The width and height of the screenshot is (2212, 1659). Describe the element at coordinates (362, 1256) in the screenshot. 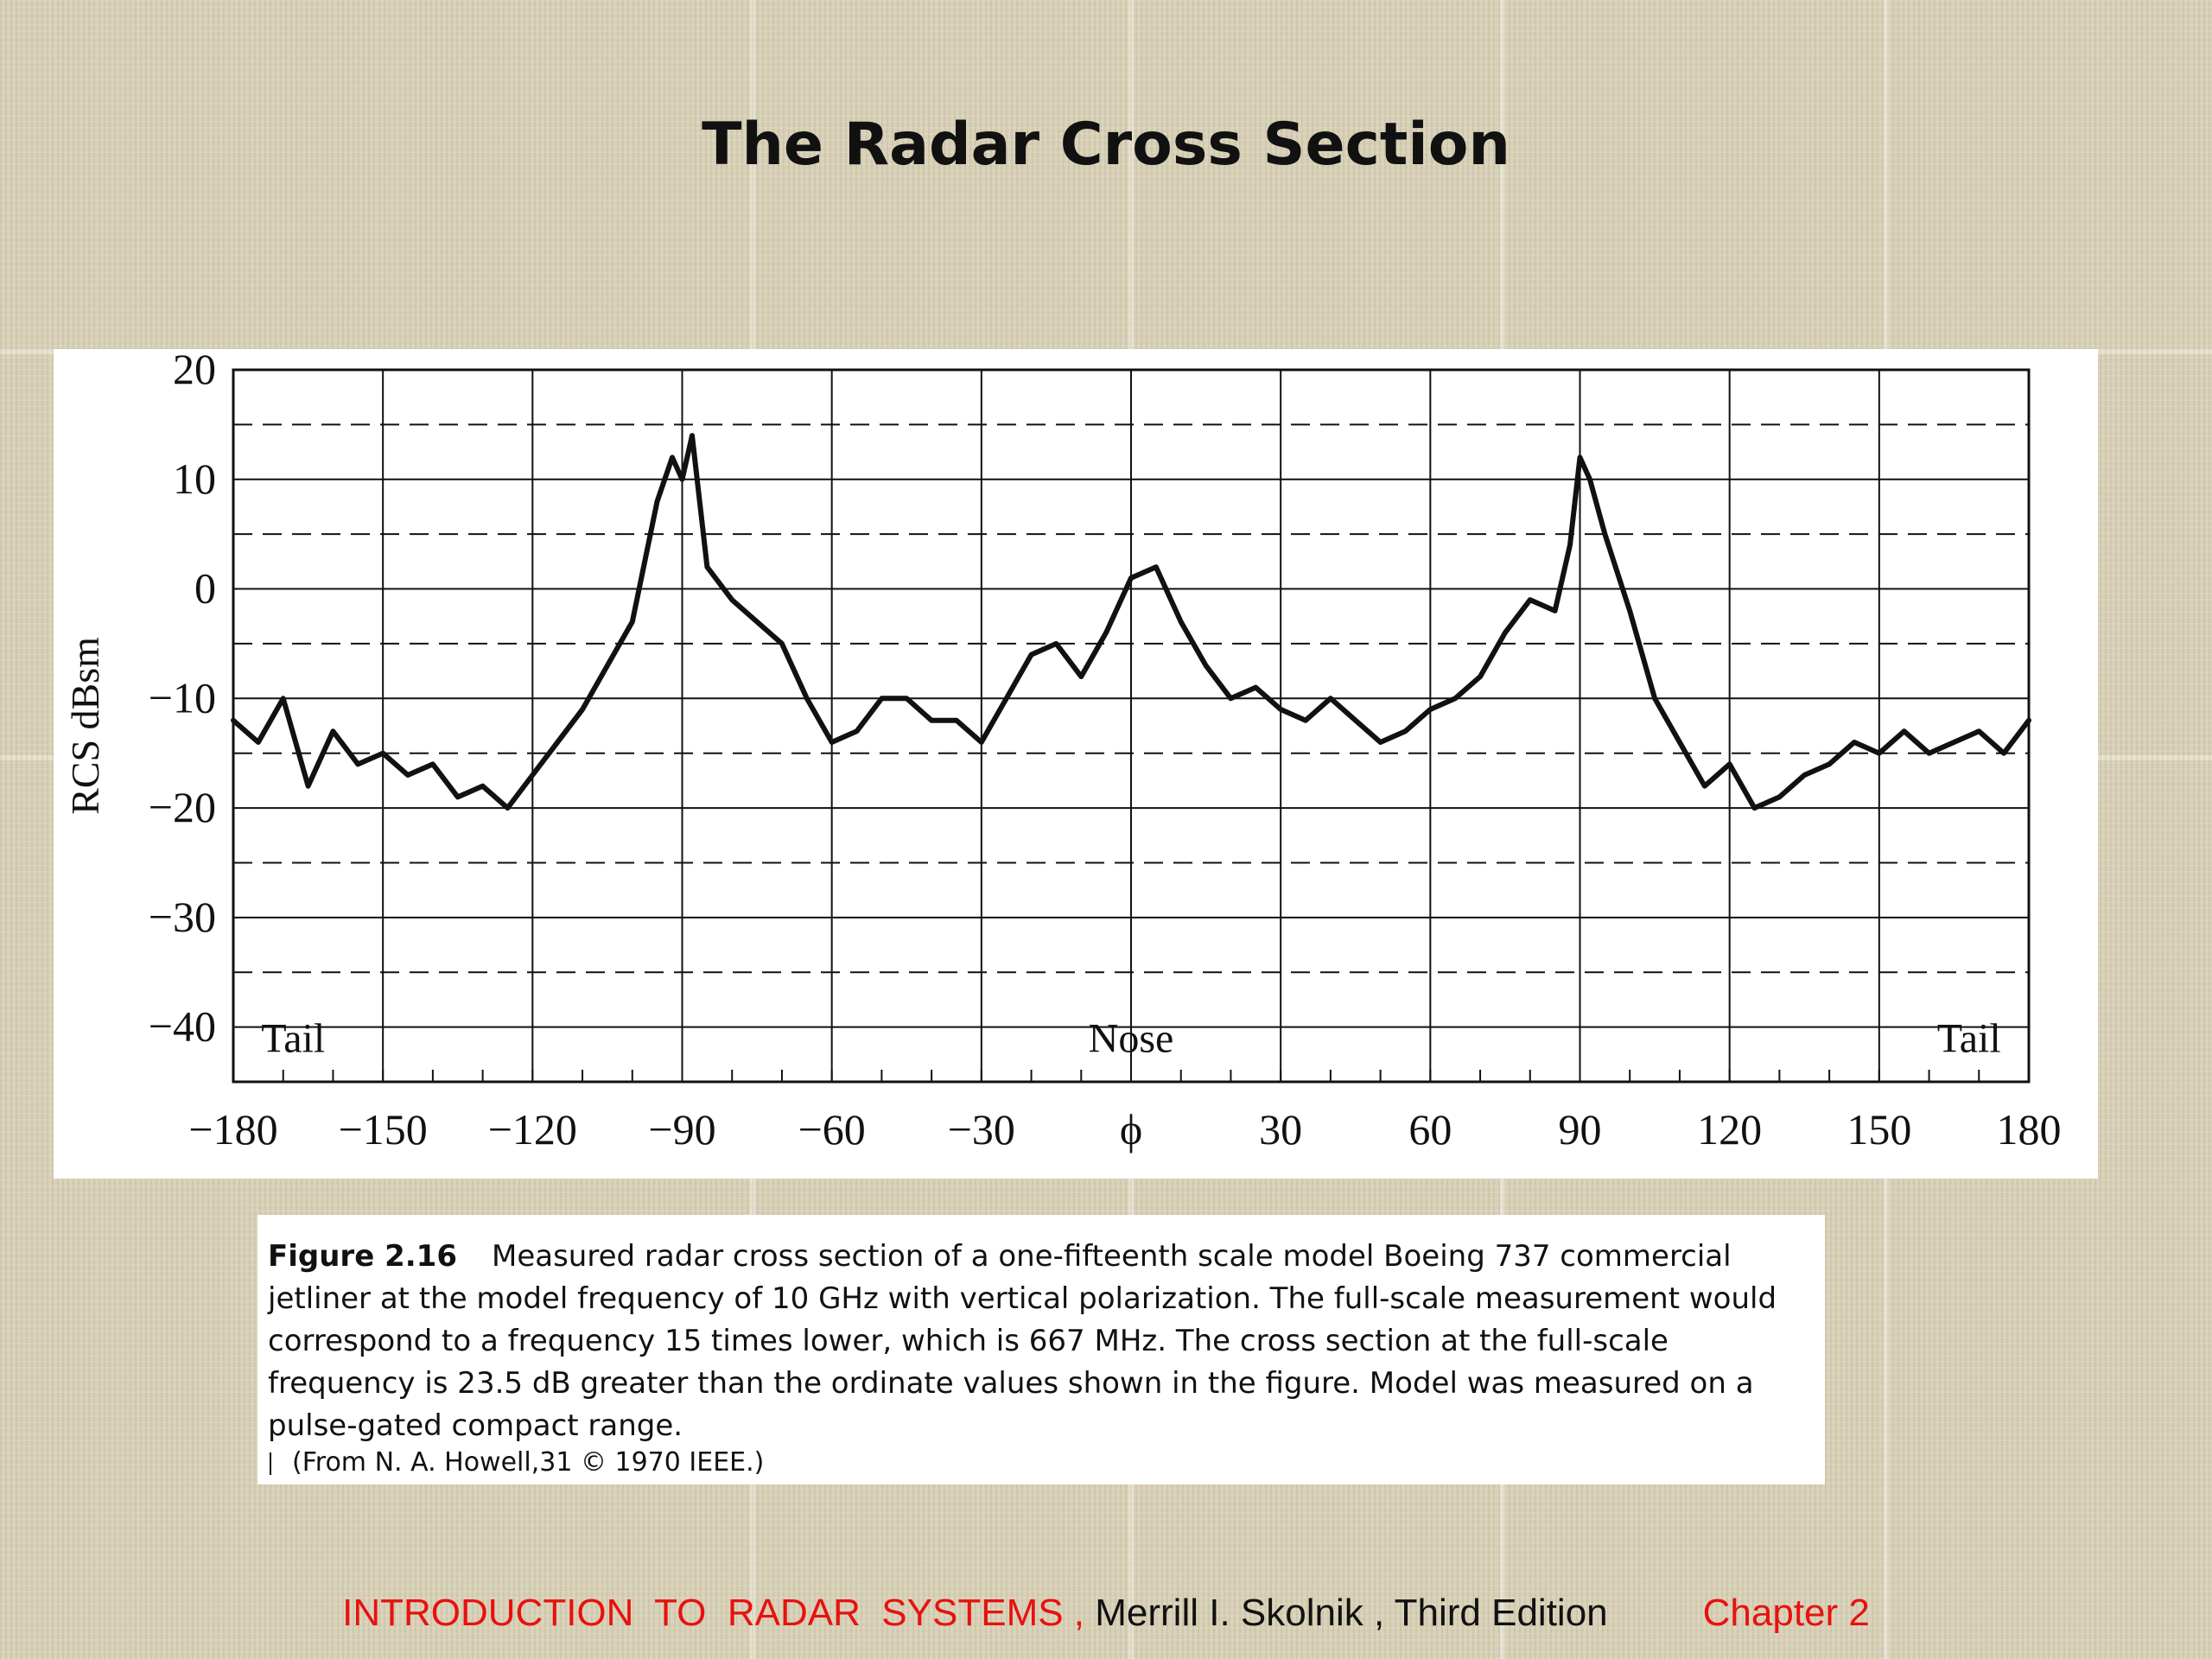

I see `caption-label: Figure 2.16` at that location.